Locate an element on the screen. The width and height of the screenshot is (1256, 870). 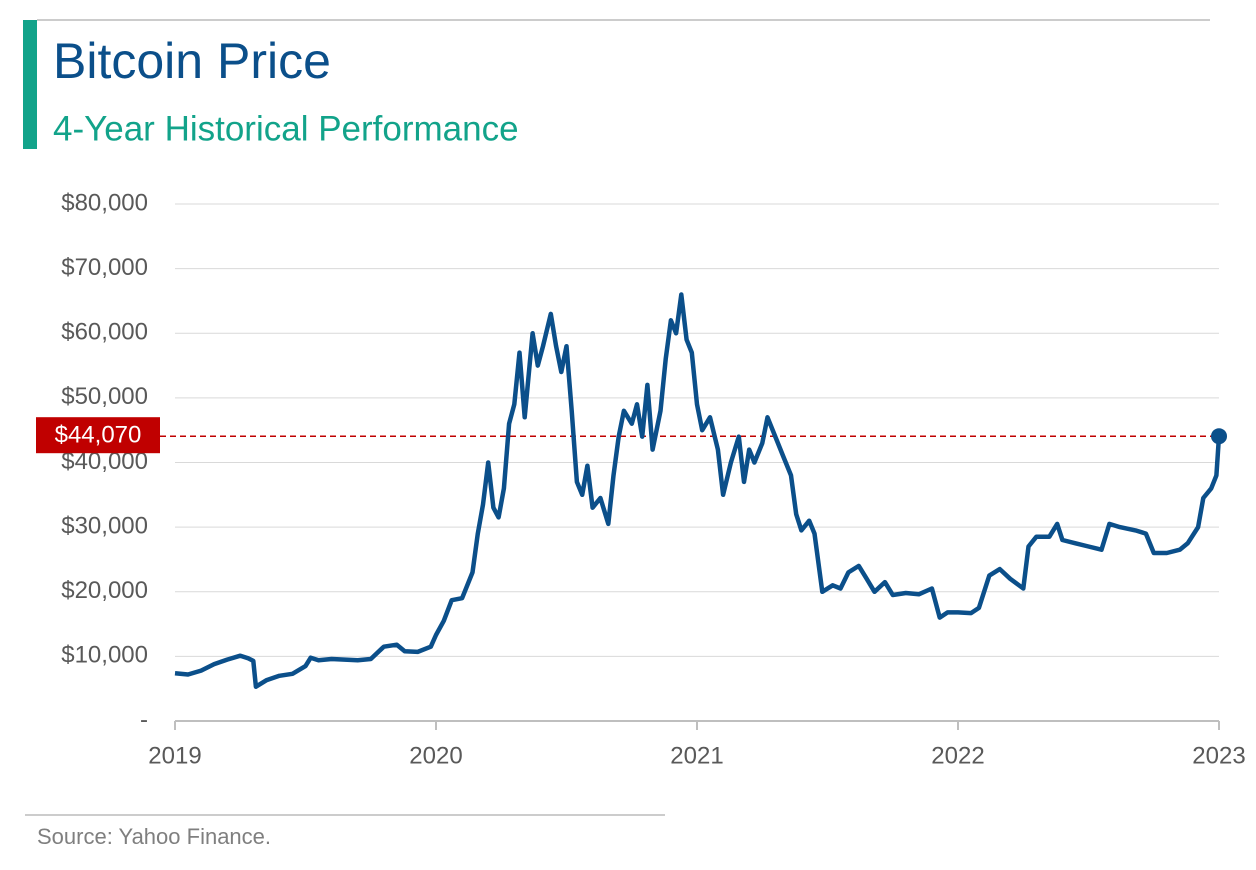
chart-title: Bitcoin Price is located at coordinates (192, 61).